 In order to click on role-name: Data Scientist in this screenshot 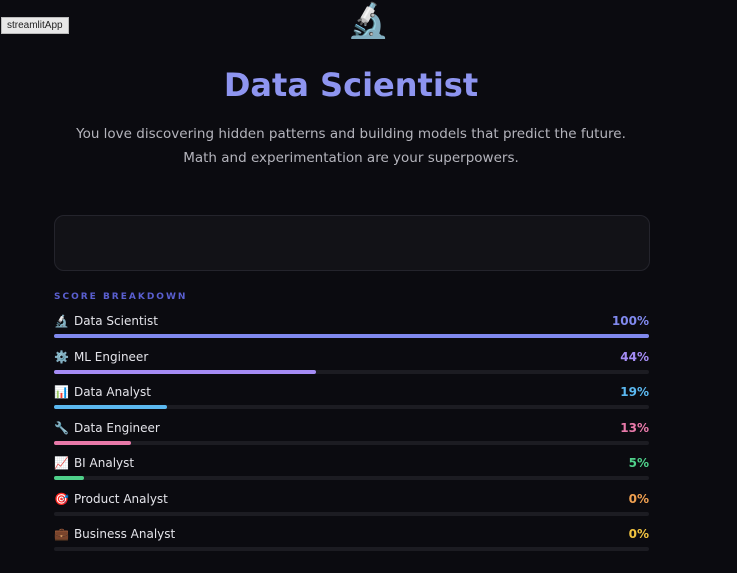, I will do `click(115, 321)`.